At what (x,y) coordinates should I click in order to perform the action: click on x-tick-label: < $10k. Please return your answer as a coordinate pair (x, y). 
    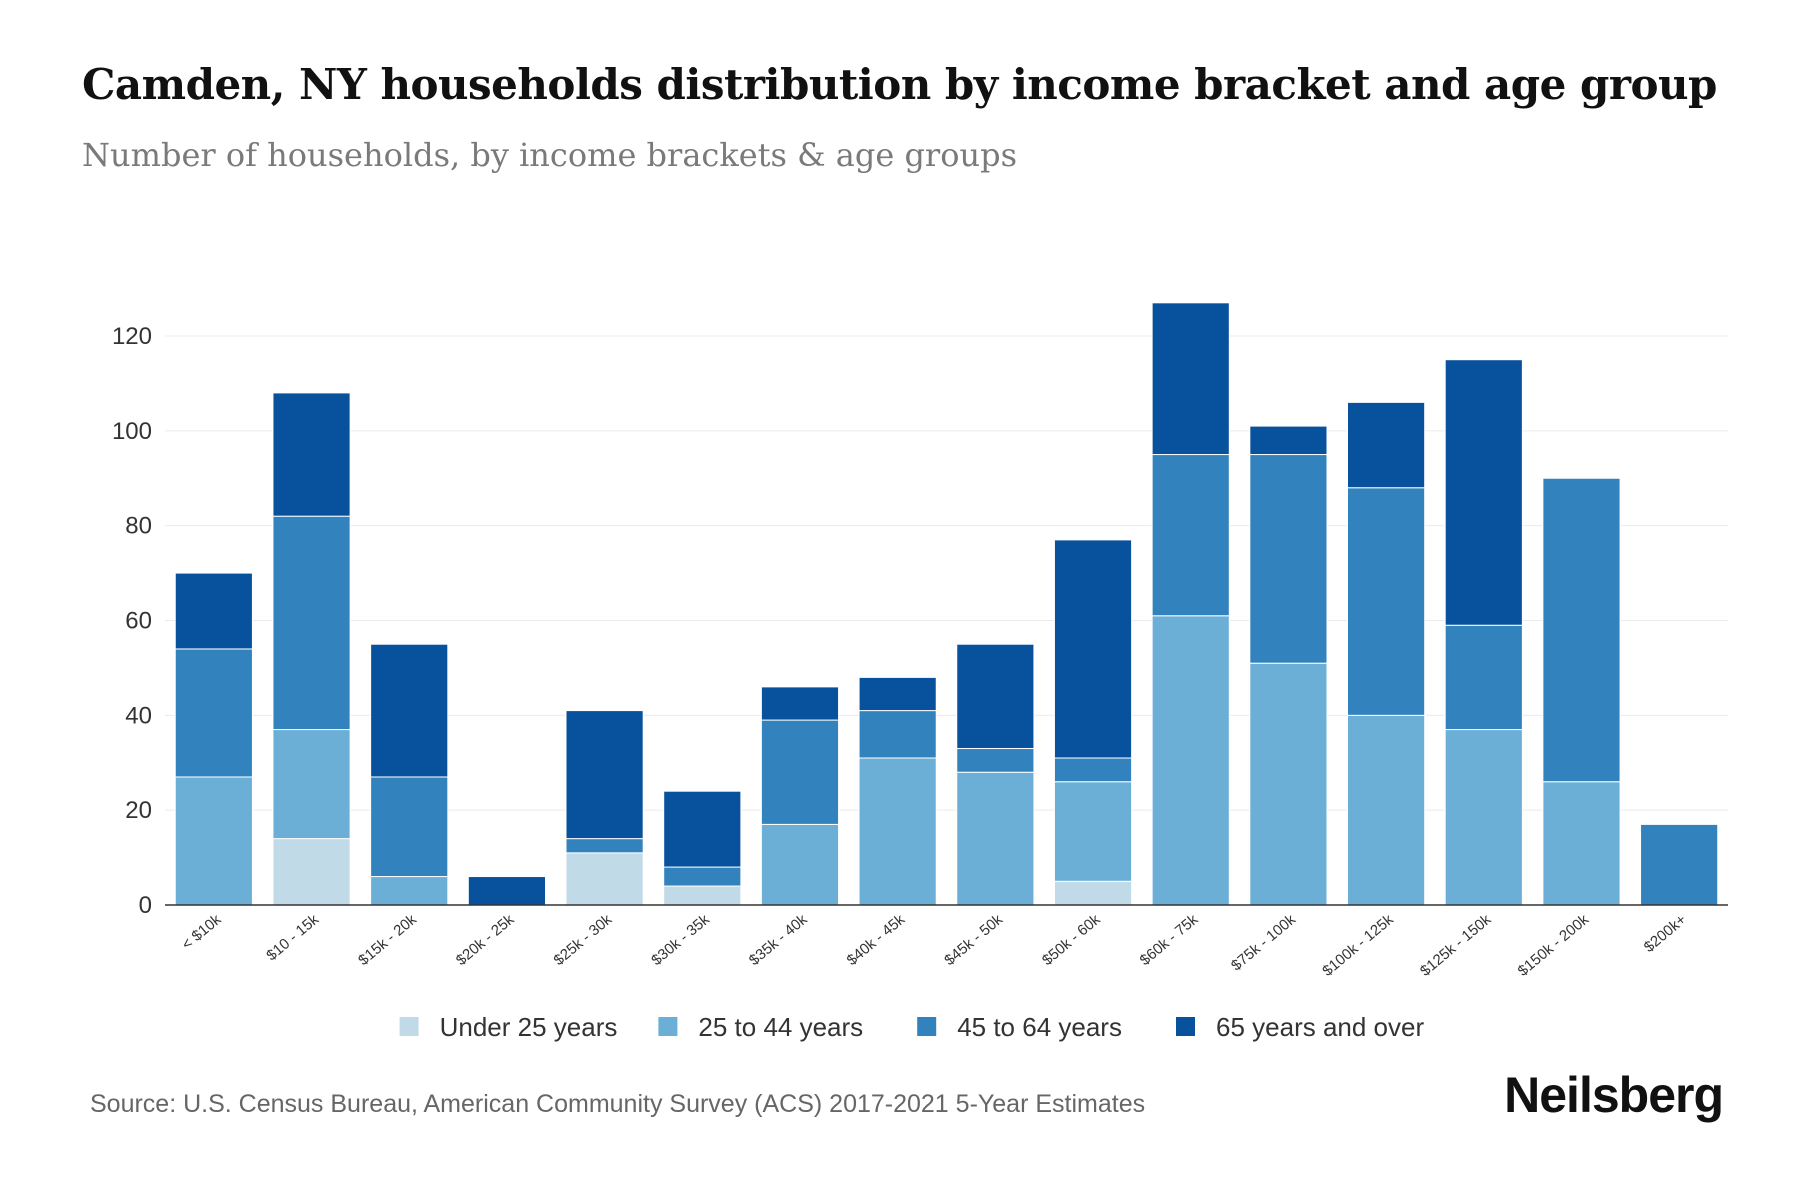
    Looking at the image, I should click on (202, 932).